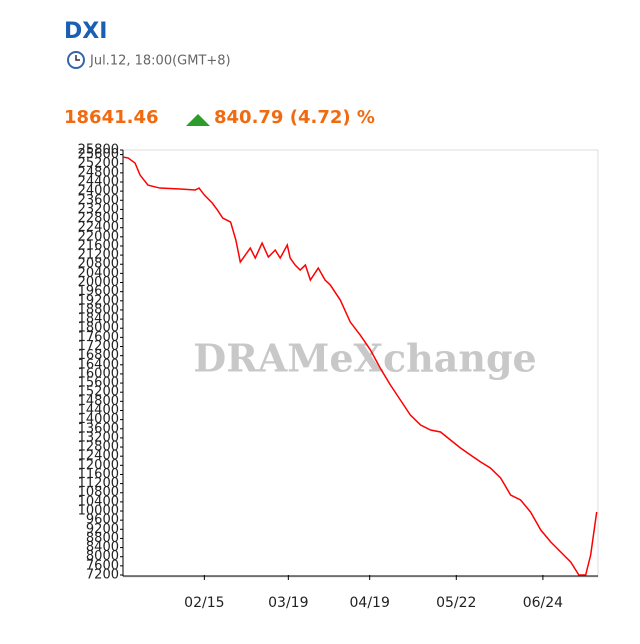 The width and height of the screenshot is (640, 644). Describe the element at coordinates (98, 392) in the screenshot. I see `y-tick-label: 15200` at that location.